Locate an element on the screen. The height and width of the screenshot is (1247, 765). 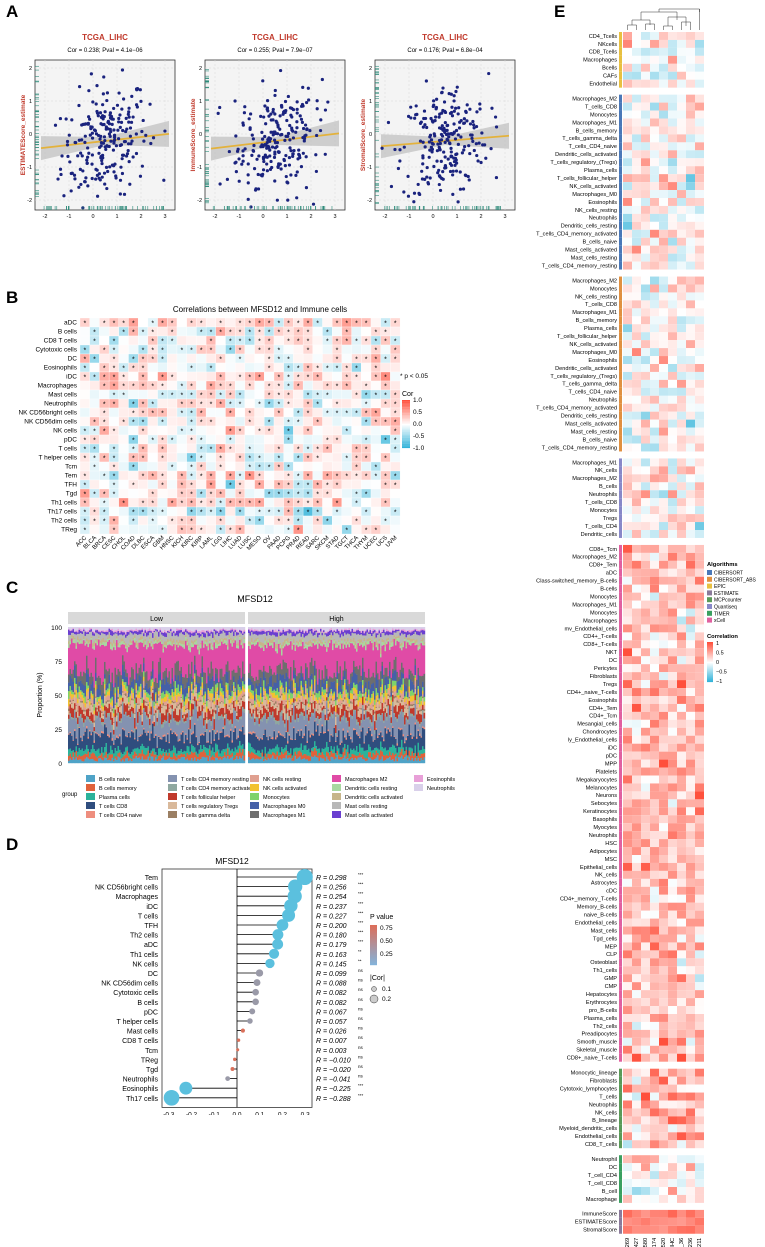
x-tick-label: -2 is located at coordinates (45, 217).